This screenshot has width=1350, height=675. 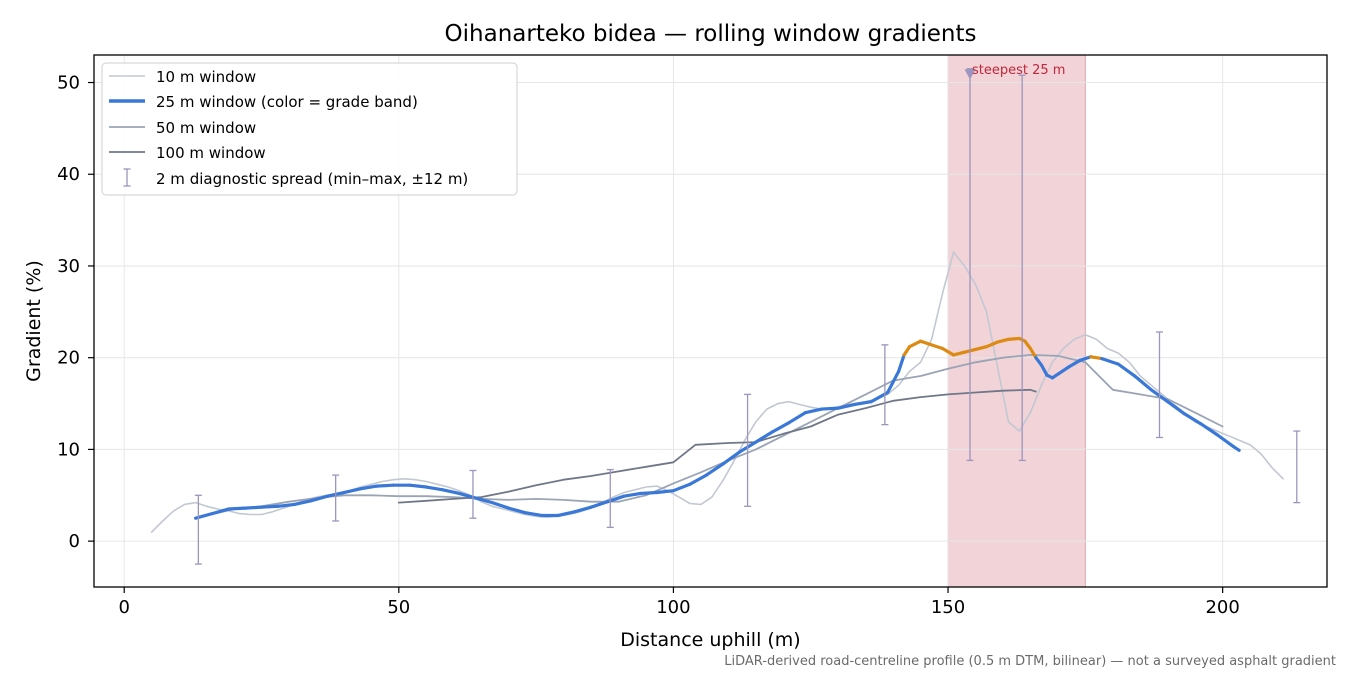 I want to click on steepest-marker, so click(x=970, y=74).